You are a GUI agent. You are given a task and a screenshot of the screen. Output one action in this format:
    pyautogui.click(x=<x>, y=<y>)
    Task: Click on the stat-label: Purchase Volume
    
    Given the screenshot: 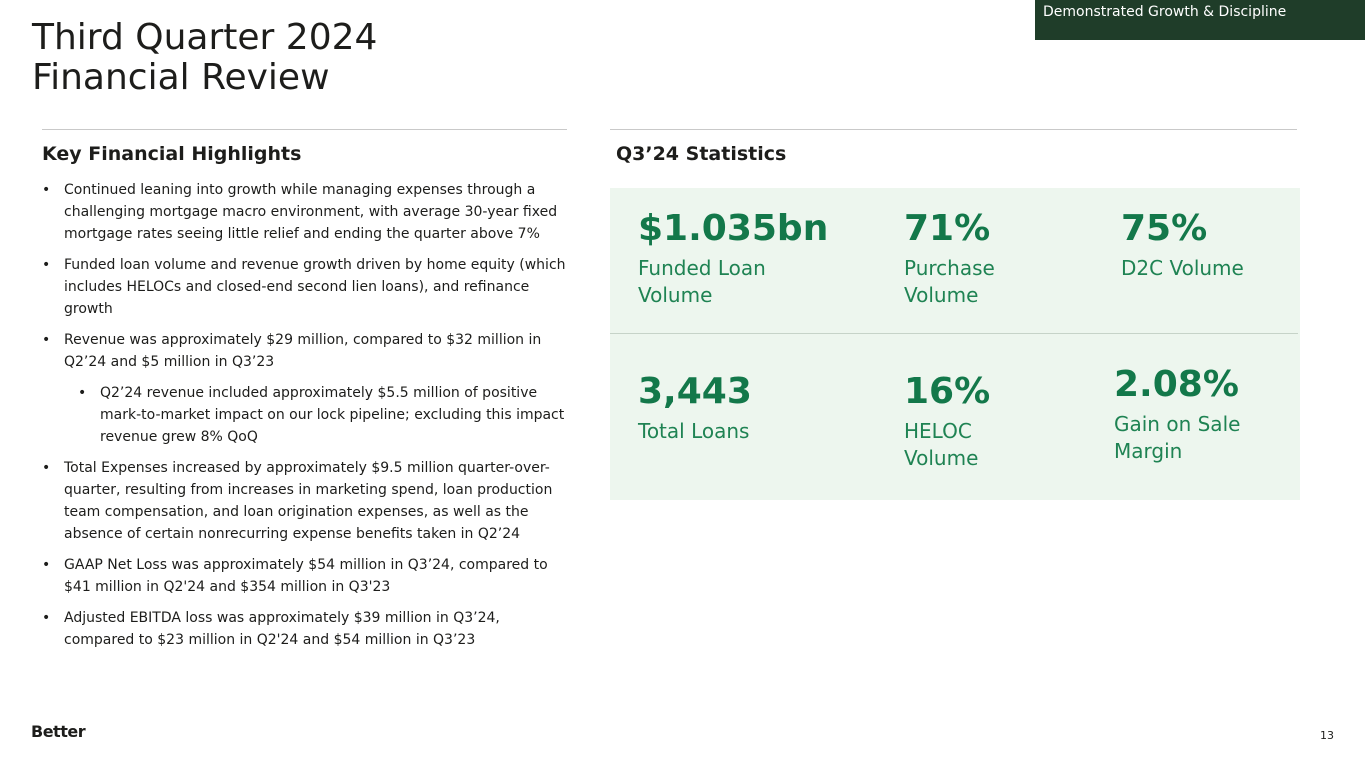 What is the action you would take?
    pyautogui.click(x=949, y=281)
    